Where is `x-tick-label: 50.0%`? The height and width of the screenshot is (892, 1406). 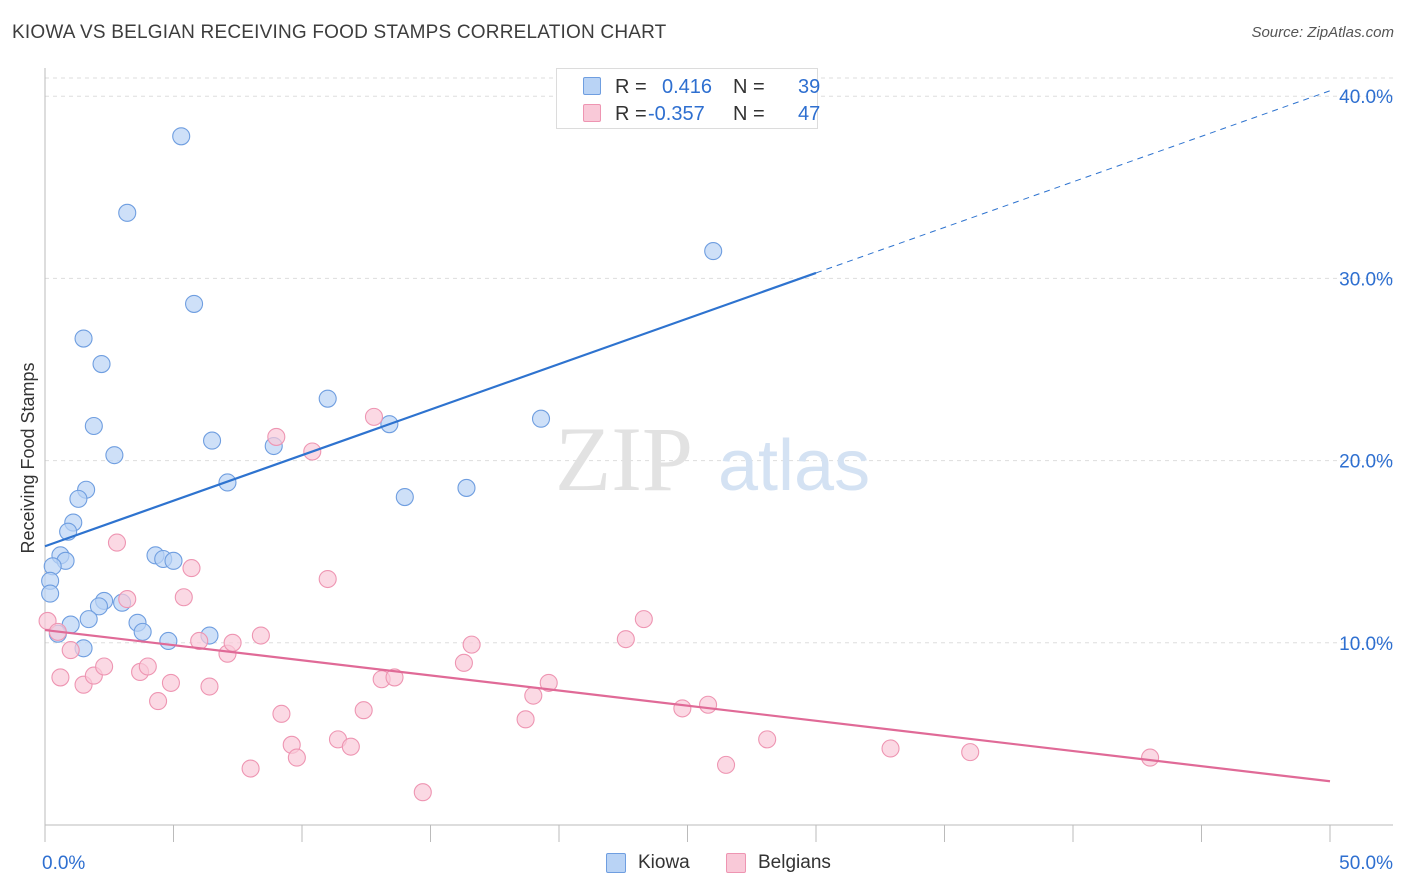 x-tick-label: 50.0% is located at coordinates (1366, 863).